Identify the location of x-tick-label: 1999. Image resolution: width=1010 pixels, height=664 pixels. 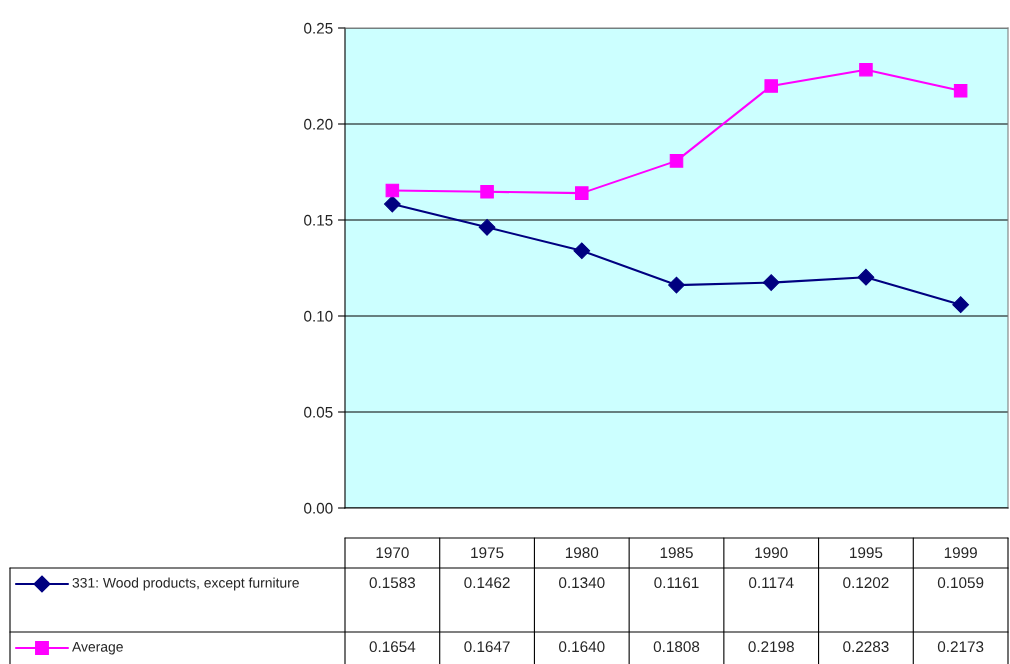
(960, 553).